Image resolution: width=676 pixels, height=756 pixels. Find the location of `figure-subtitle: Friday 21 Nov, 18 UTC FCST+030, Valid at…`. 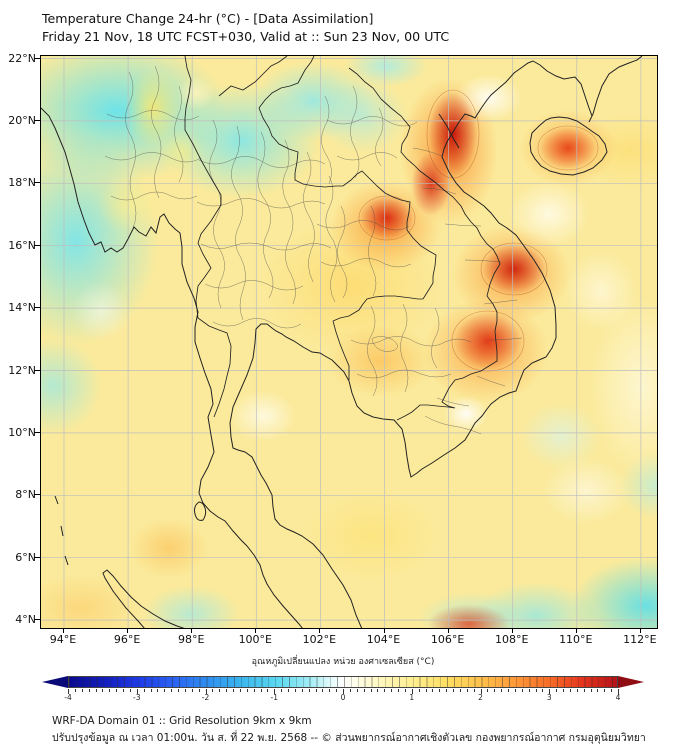

figure-subtitle: Friday 21 Nov, 18 UTC FCST+030, Valid at… is located at coordinates (246, 36).